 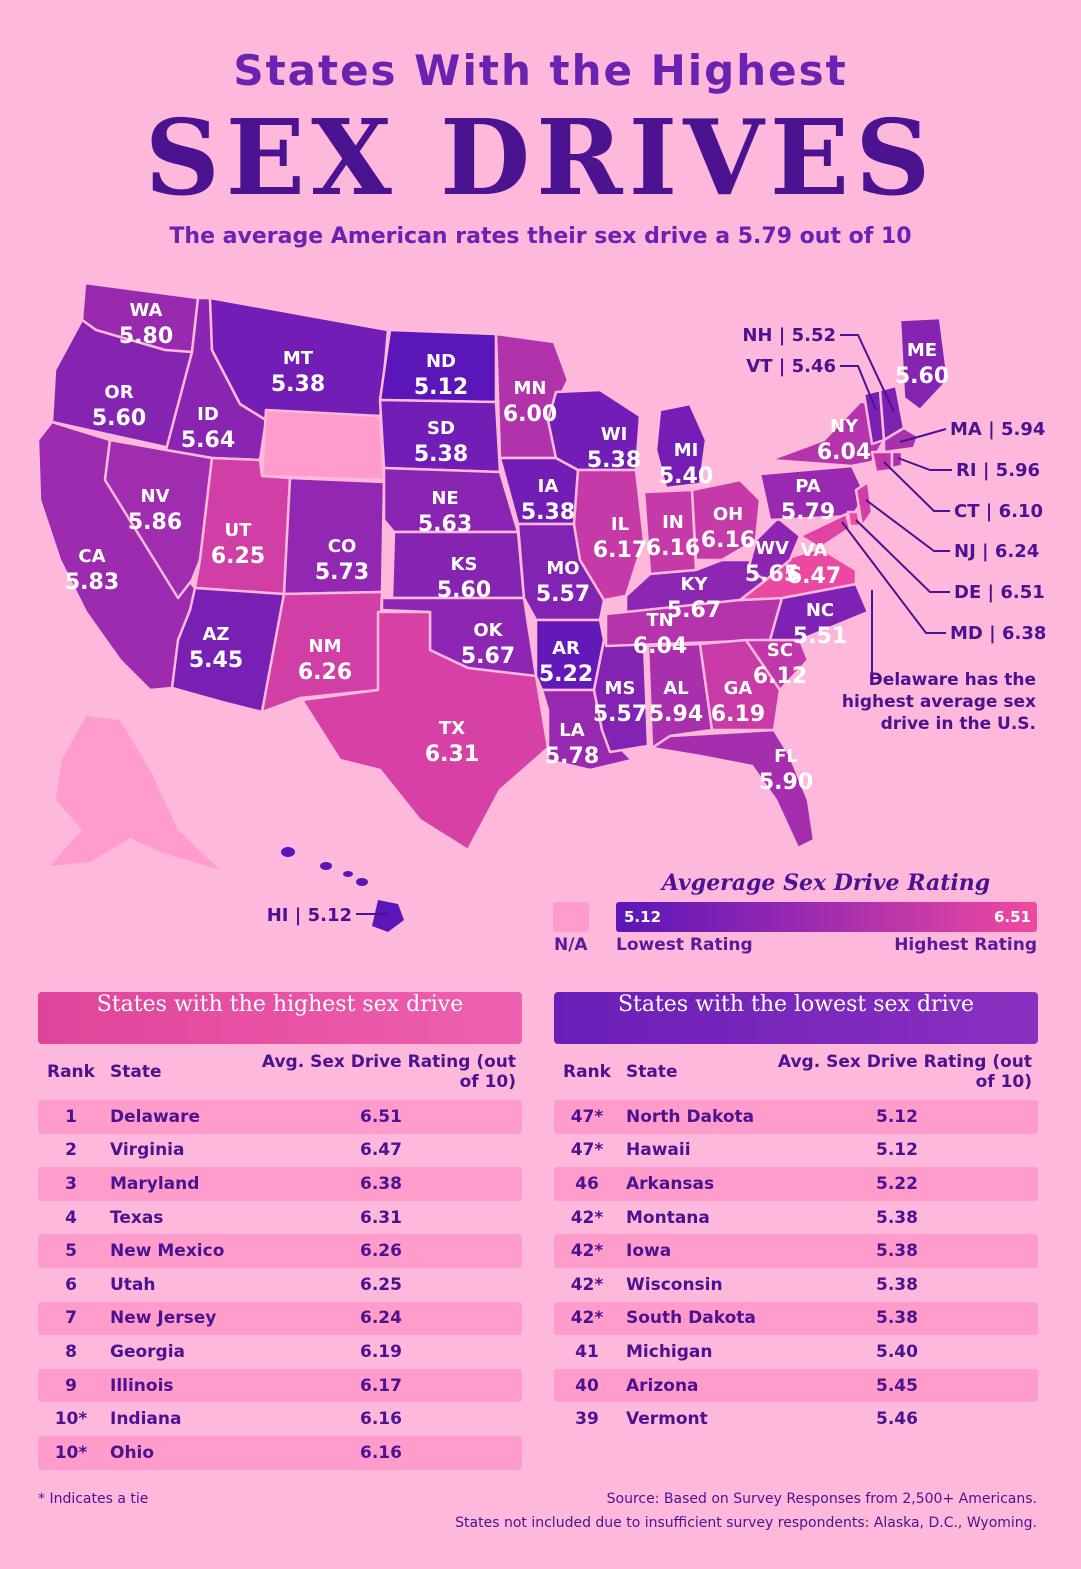 I want to click on state-shape-ri, so click(x=897, y=460).